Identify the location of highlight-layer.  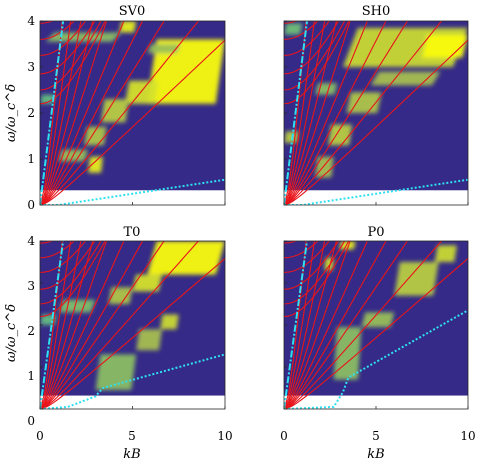
(376, 100).